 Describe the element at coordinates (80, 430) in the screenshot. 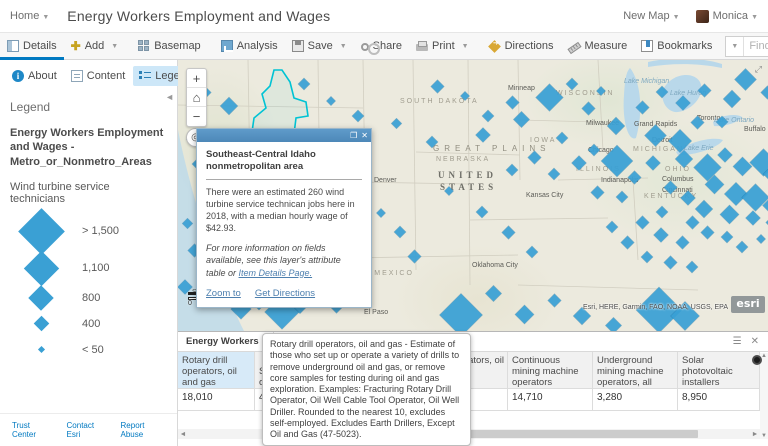

I see `footer-link: Contact Esri` at that location.